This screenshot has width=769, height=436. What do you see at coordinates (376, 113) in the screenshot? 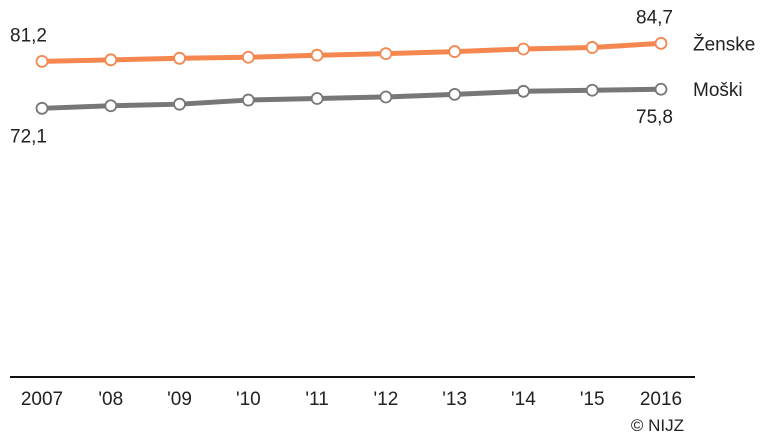
I see `series-moski: 72,1 75,8 Moški` at bounding box center [376, 113].